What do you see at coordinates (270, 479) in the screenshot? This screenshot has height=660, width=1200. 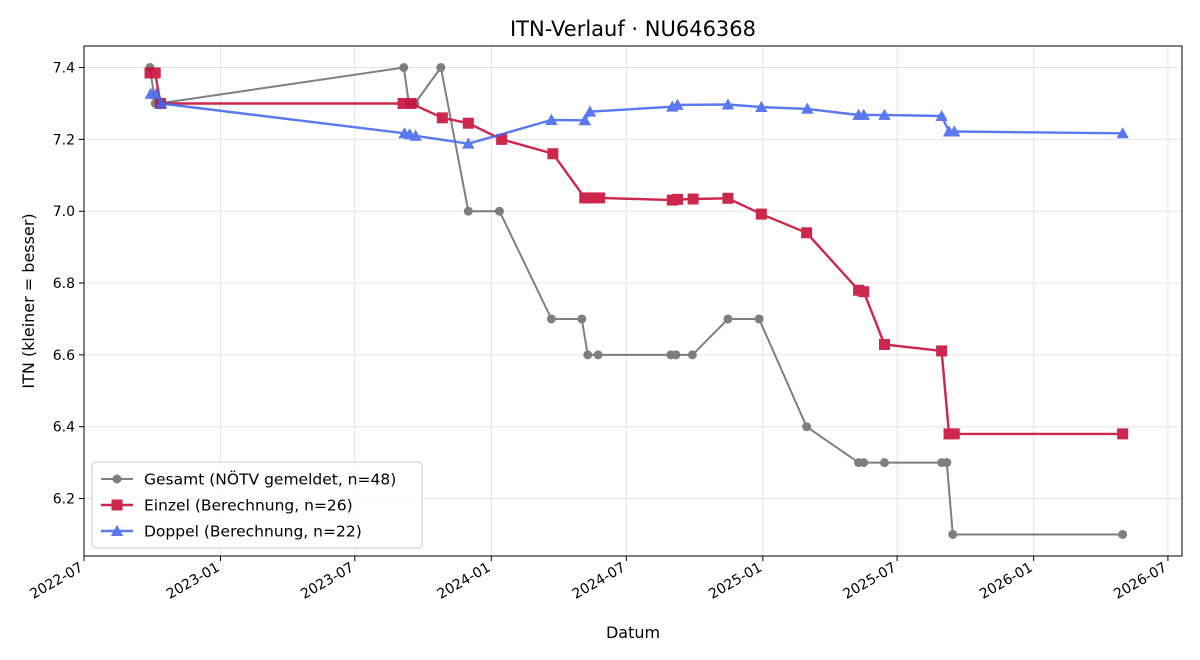 I see `legend-label-gesamt: Gesamt (NÖTV gemeldet, n=48)` at bounding box center [270, 479].